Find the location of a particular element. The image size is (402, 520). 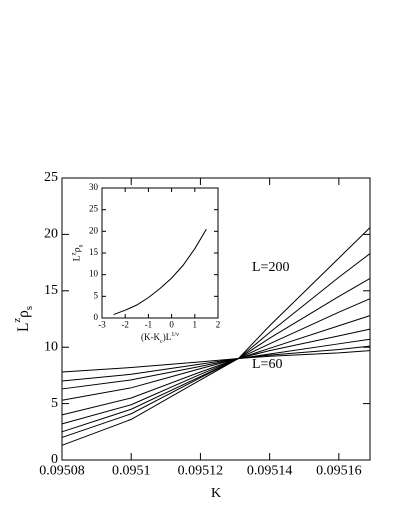

x-axis-label: (K-Kc)L1/ν is located at coordinates (160, 338).